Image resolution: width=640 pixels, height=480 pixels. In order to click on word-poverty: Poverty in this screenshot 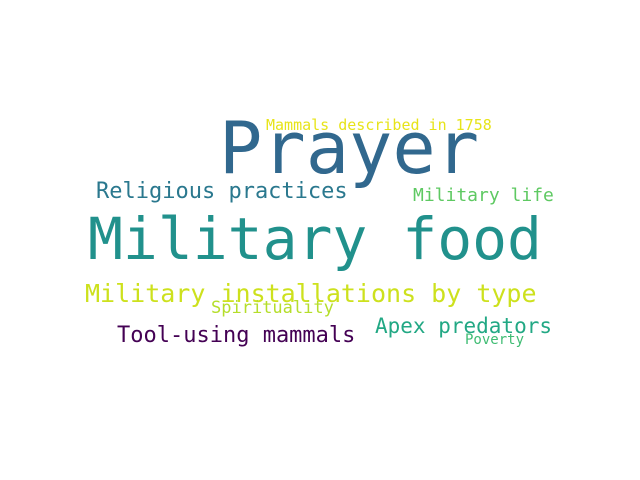, I will do `click(495, 340)`.